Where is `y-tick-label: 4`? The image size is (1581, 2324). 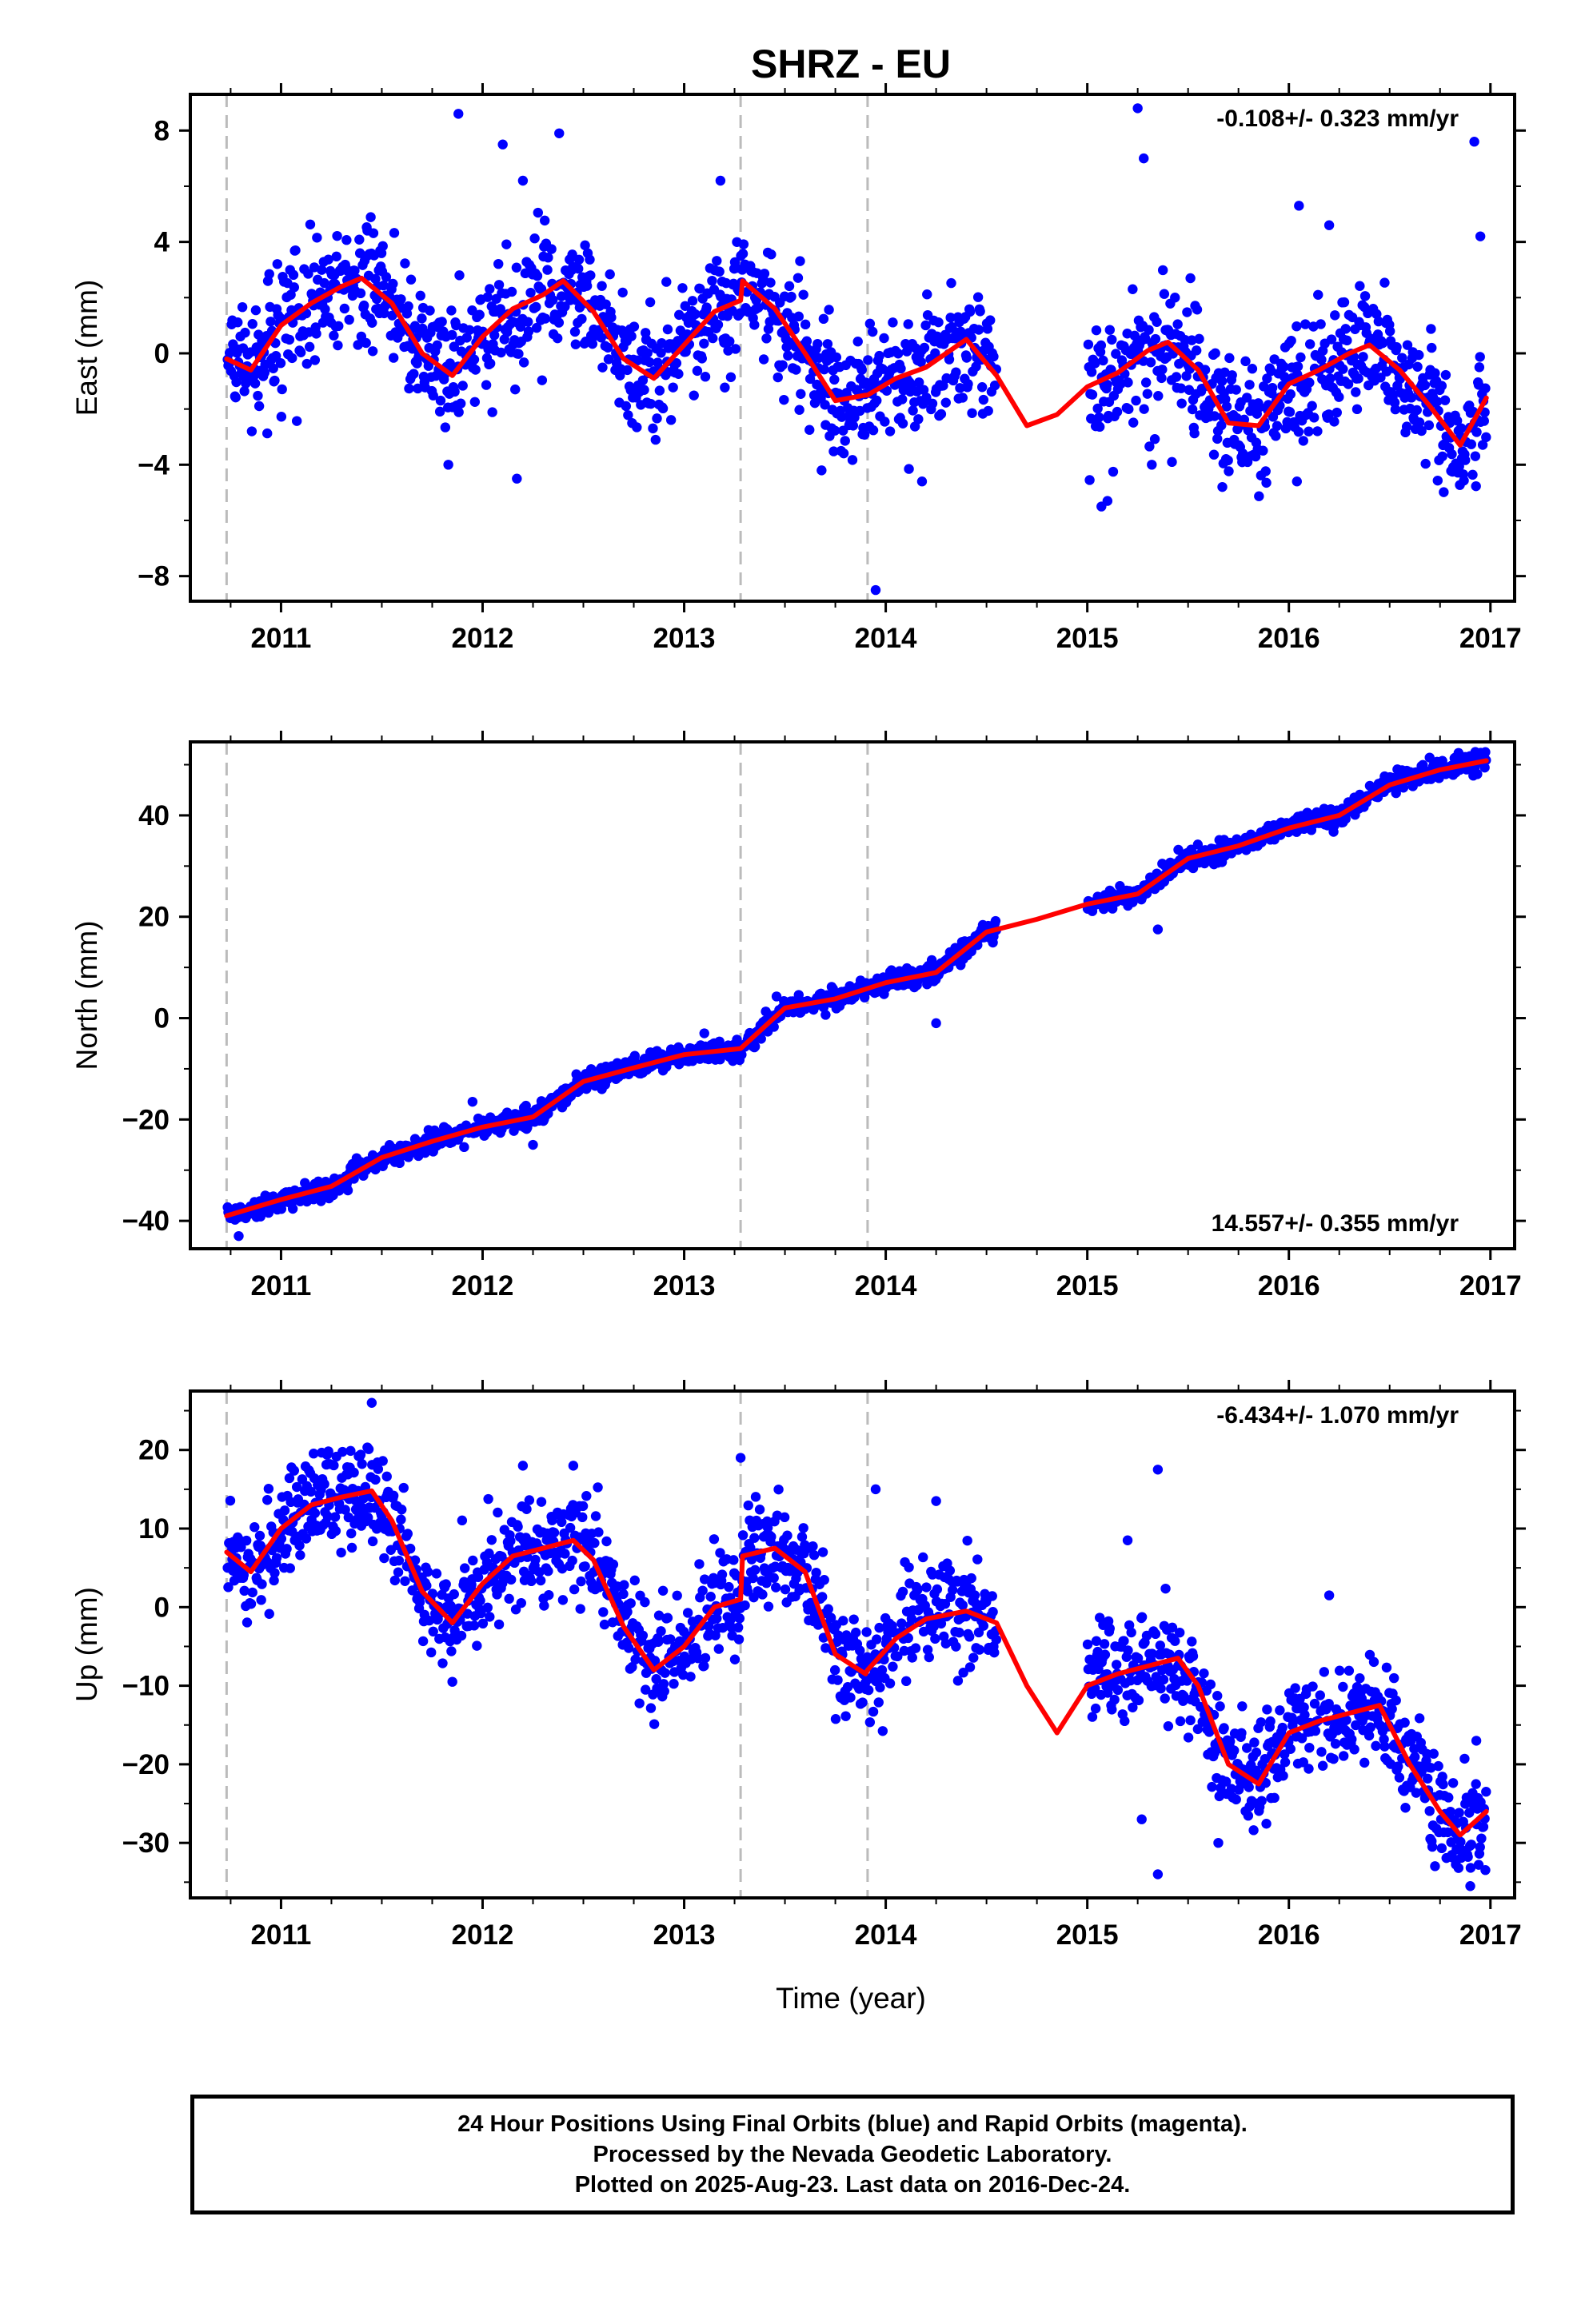
y-tick-label: 4 is located at coordinates (162, 243).